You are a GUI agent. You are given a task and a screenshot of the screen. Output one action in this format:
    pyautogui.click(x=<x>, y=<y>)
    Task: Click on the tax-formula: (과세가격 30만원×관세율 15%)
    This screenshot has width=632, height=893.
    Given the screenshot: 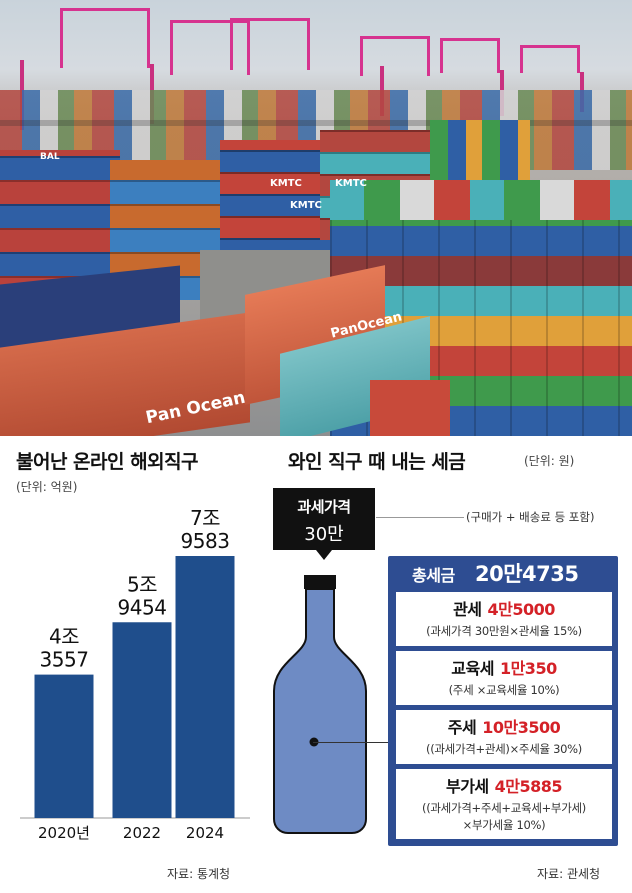 What is the action you would take?
    pyautogui.click(x=504, y=631)
    